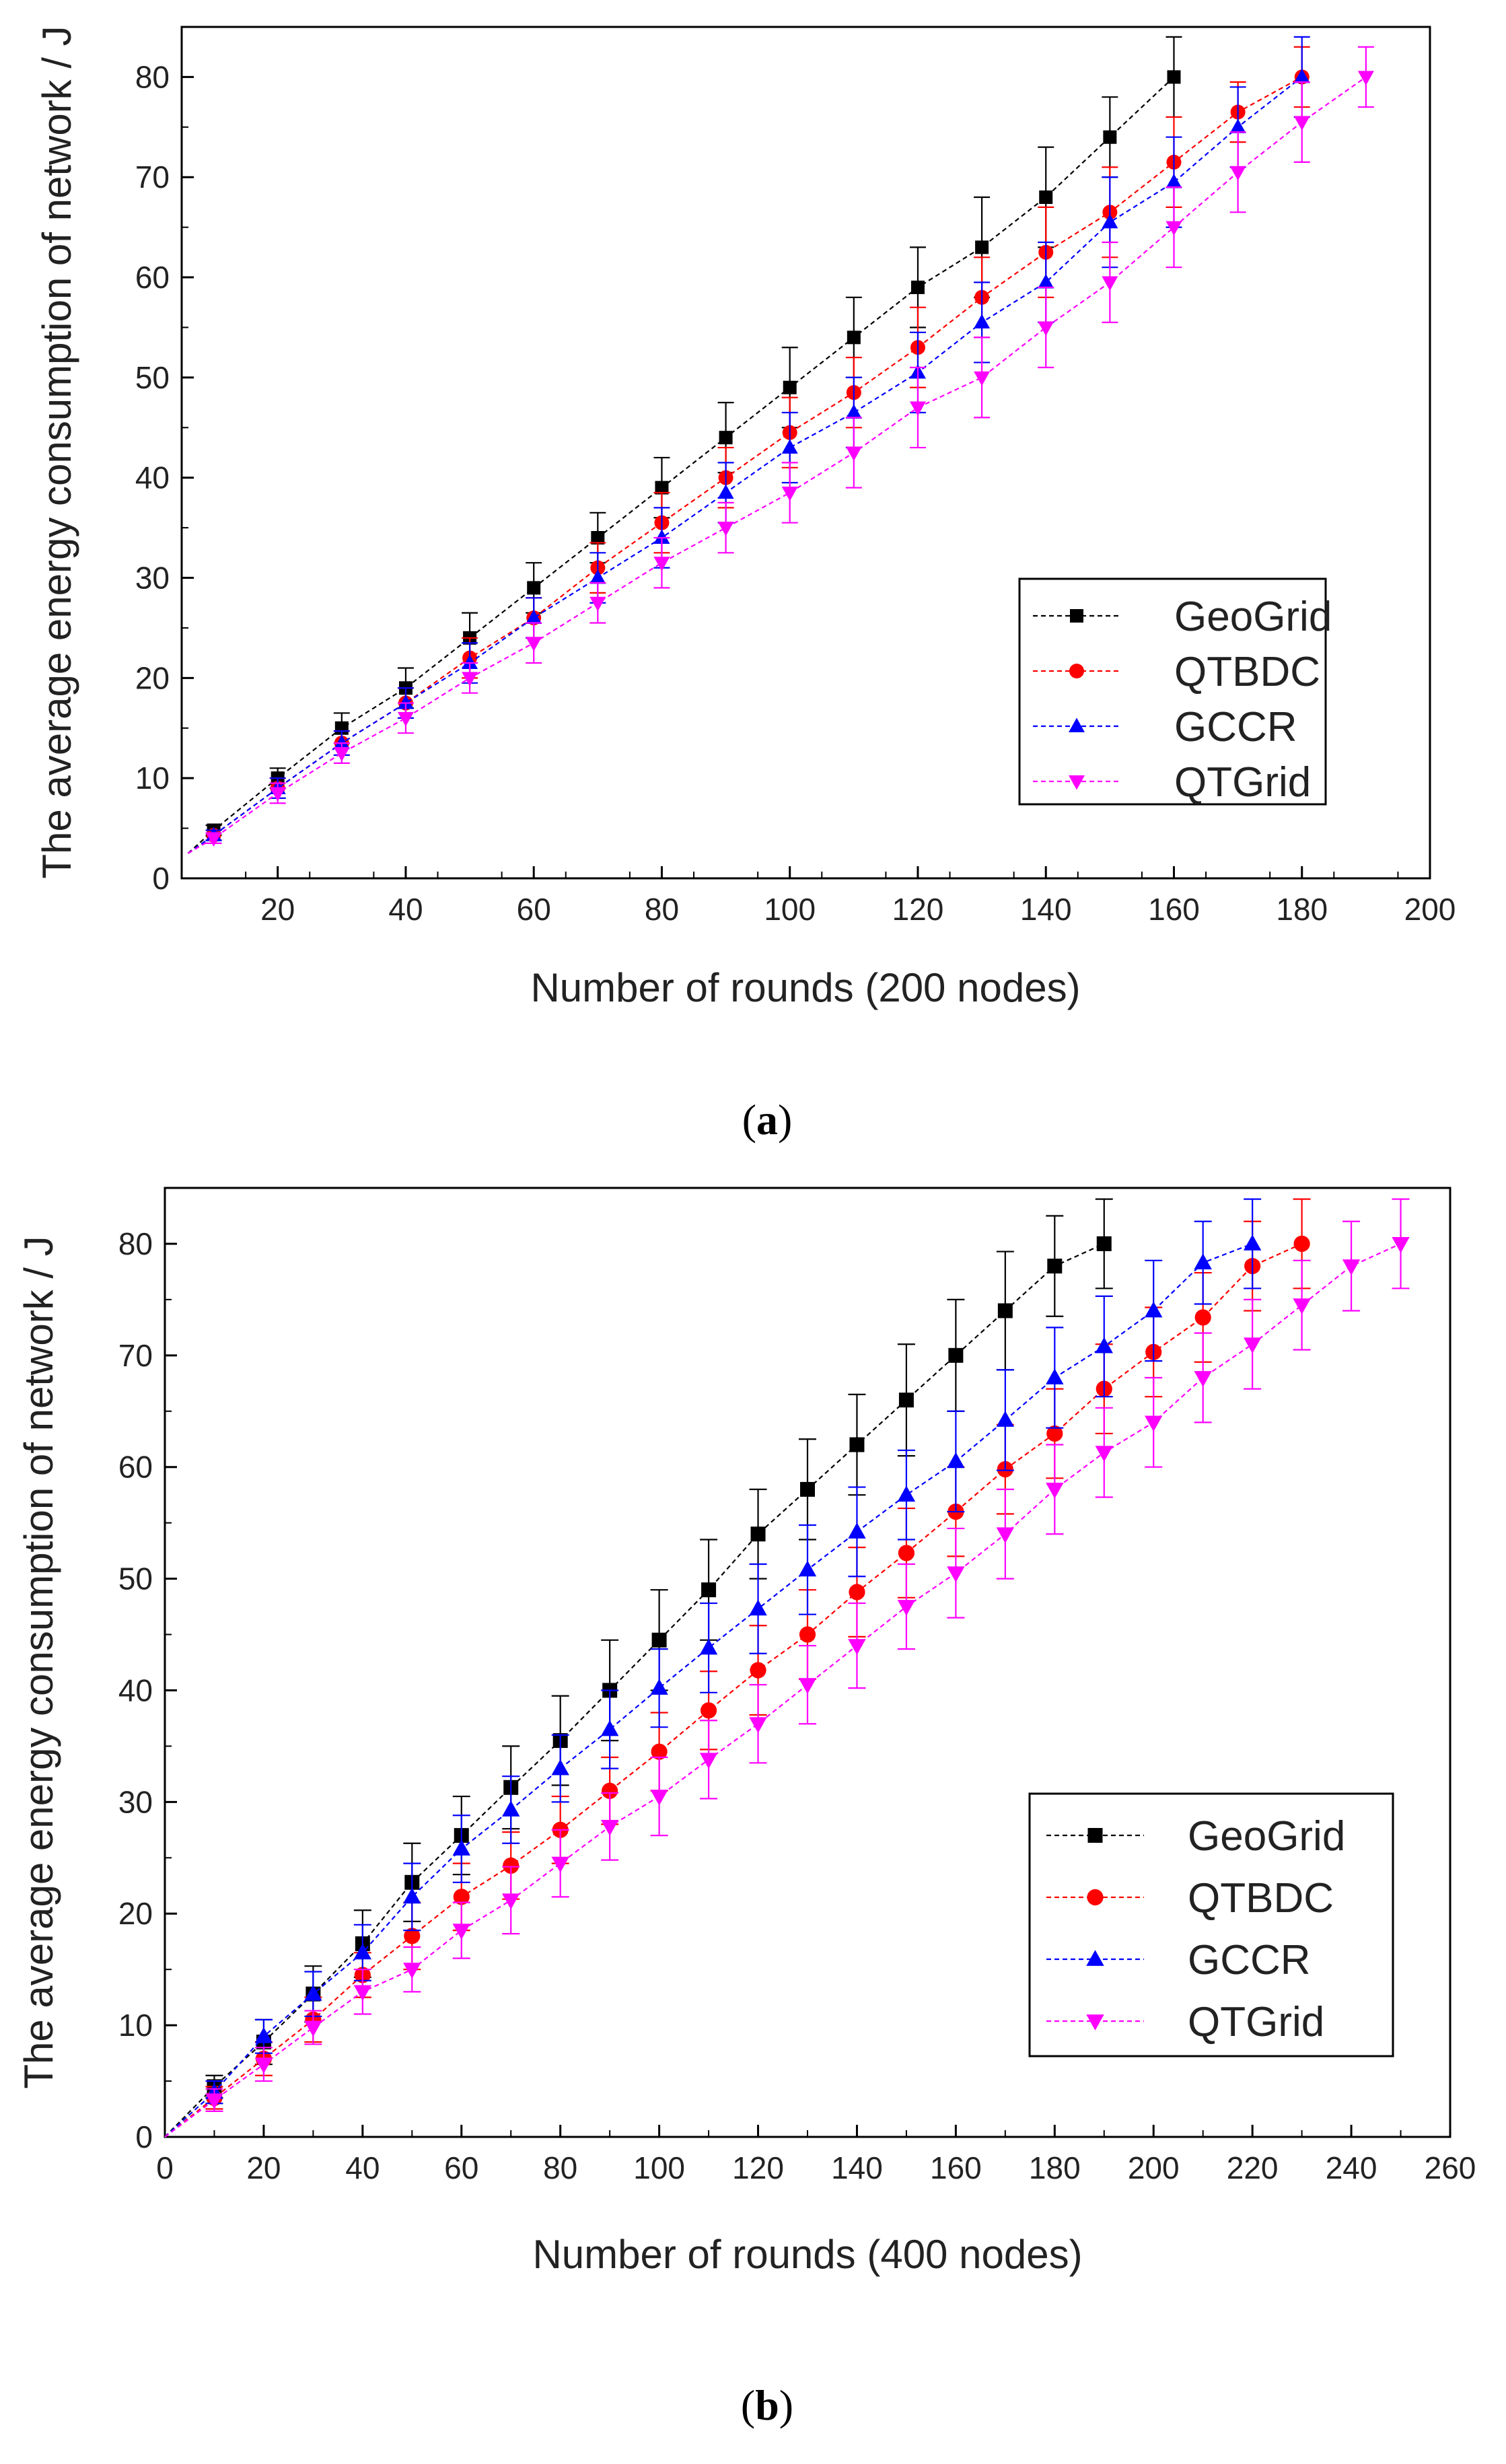  Describe the element at coordinates (956, 2167) in the screenshot. I see `x-tick-label: 160` at that location.